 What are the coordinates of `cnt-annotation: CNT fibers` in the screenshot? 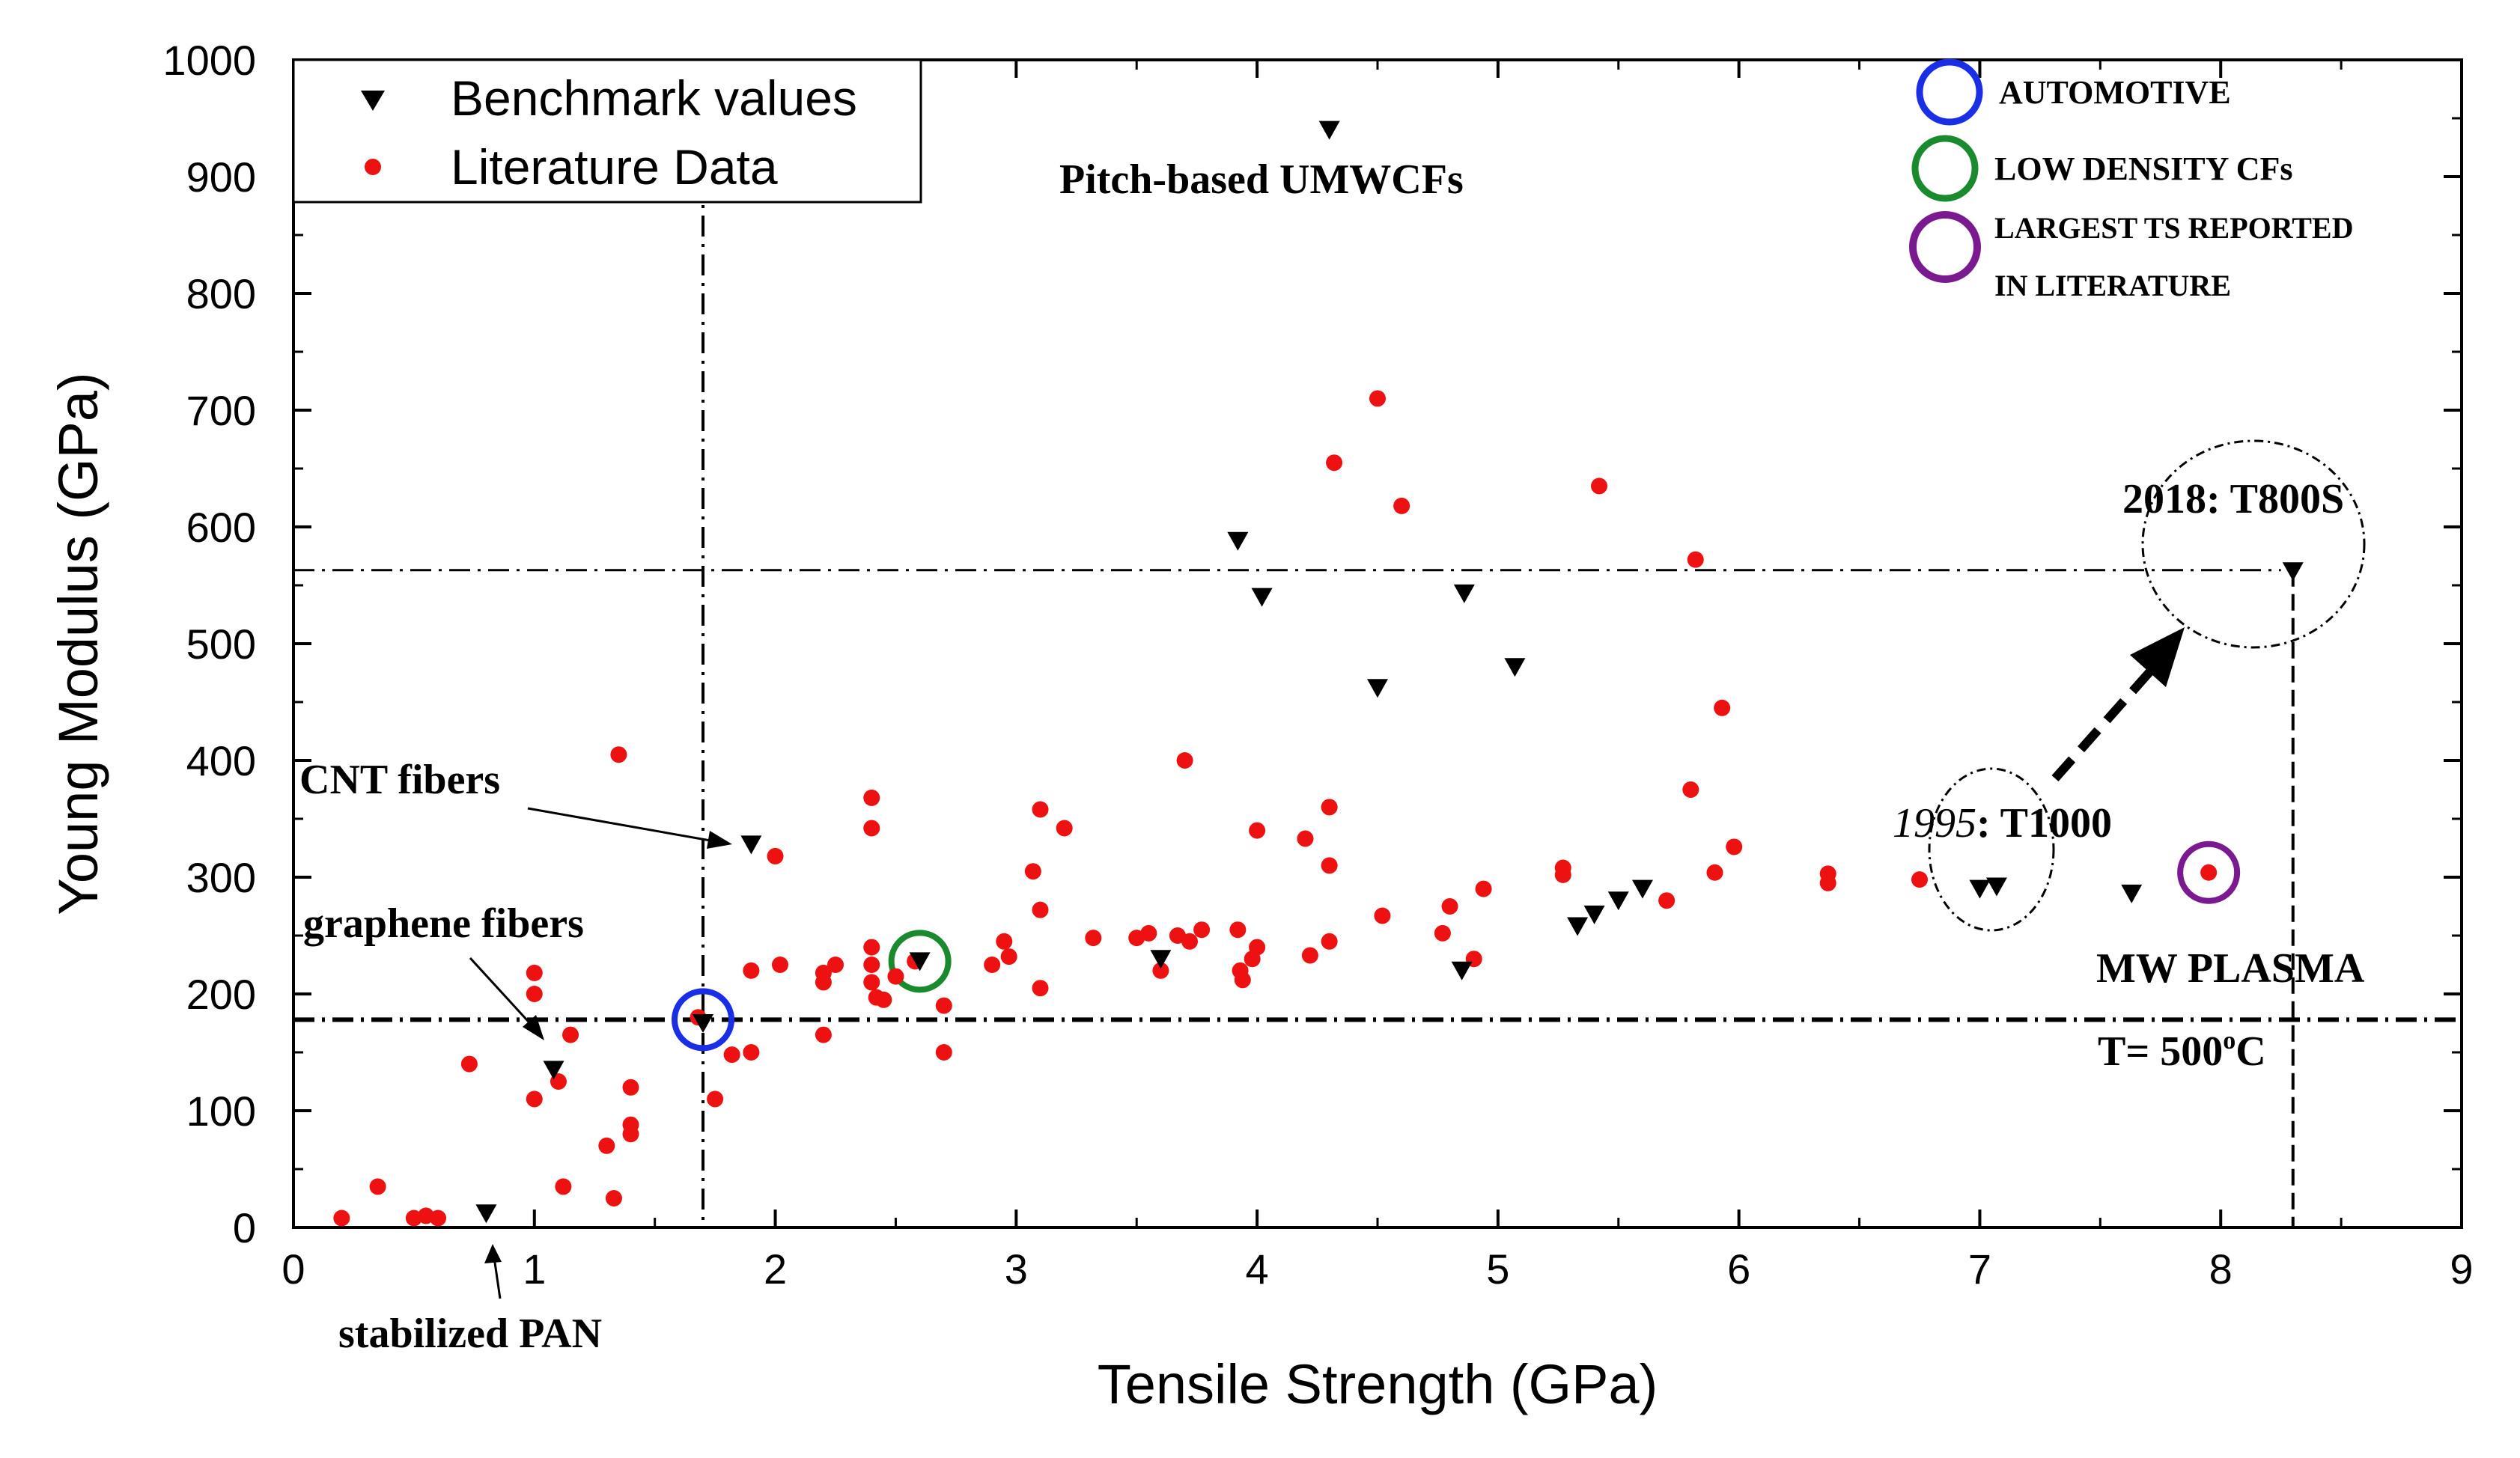 It's located at (399, 780).